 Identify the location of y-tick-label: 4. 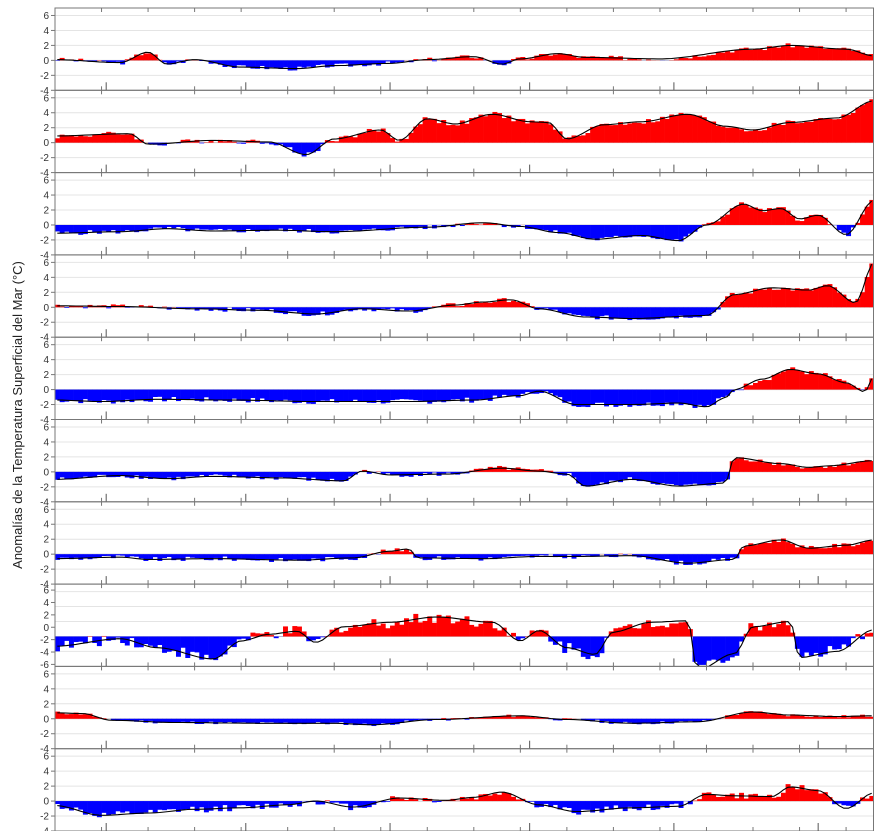
(46, 442).